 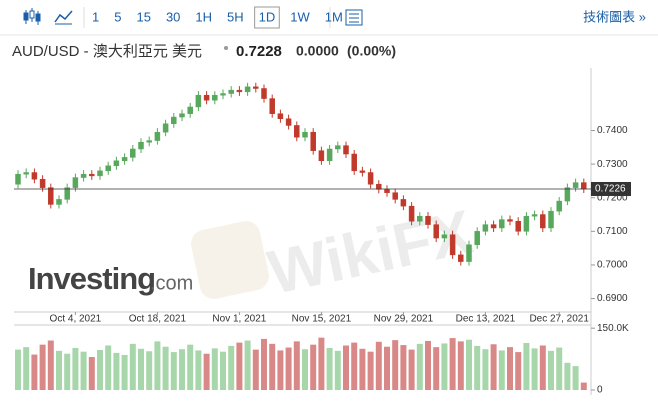 What do you see at coordinates (235, 16) in the screenshot?
I see `interval-button: 5H` at bounding box center [235, 16].